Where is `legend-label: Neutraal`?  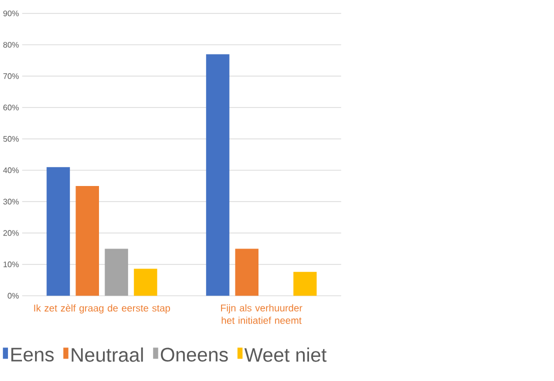
legend-label: Neutraal is located at coordinates (107, 355).